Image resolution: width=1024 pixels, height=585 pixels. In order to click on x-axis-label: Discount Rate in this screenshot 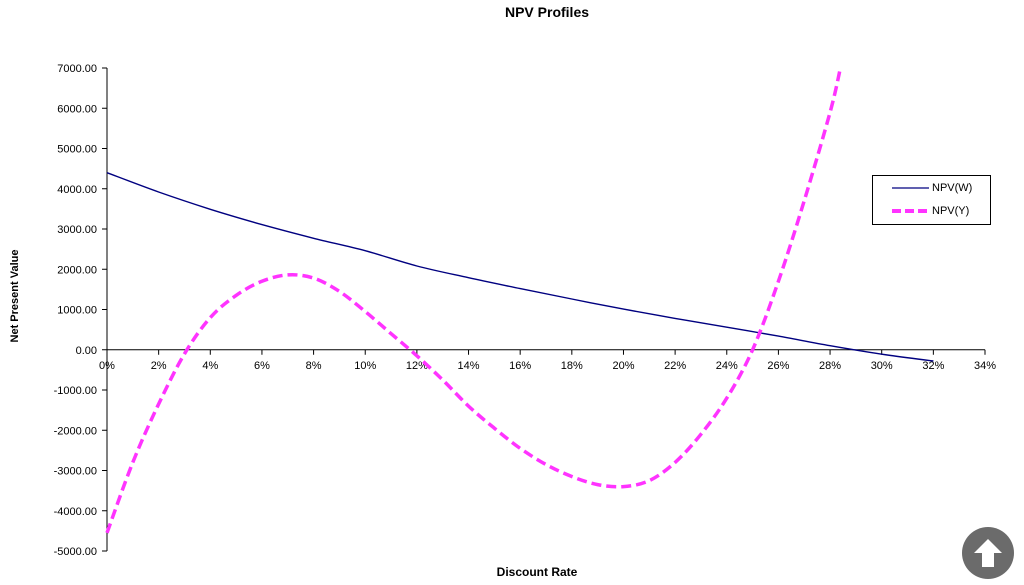, I will do `click(537, 572)`.